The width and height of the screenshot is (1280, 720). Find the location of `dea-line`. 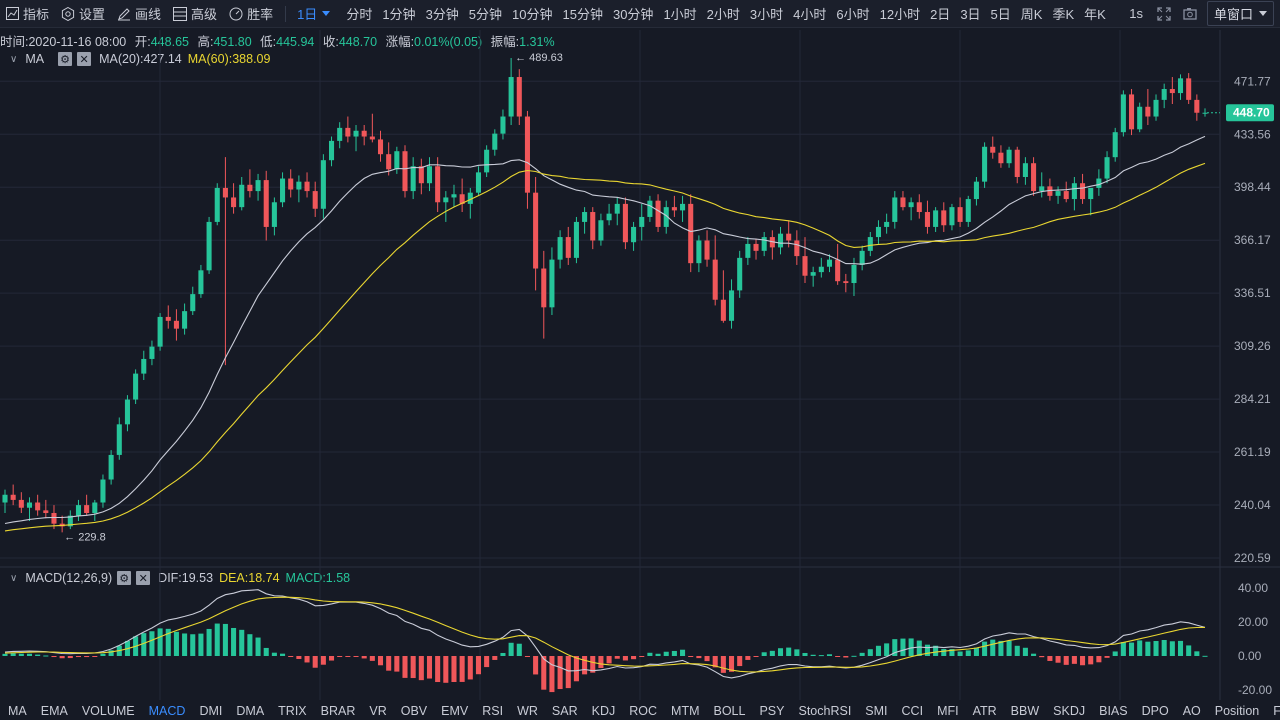

dea-line is located at coordinates (605, 634).